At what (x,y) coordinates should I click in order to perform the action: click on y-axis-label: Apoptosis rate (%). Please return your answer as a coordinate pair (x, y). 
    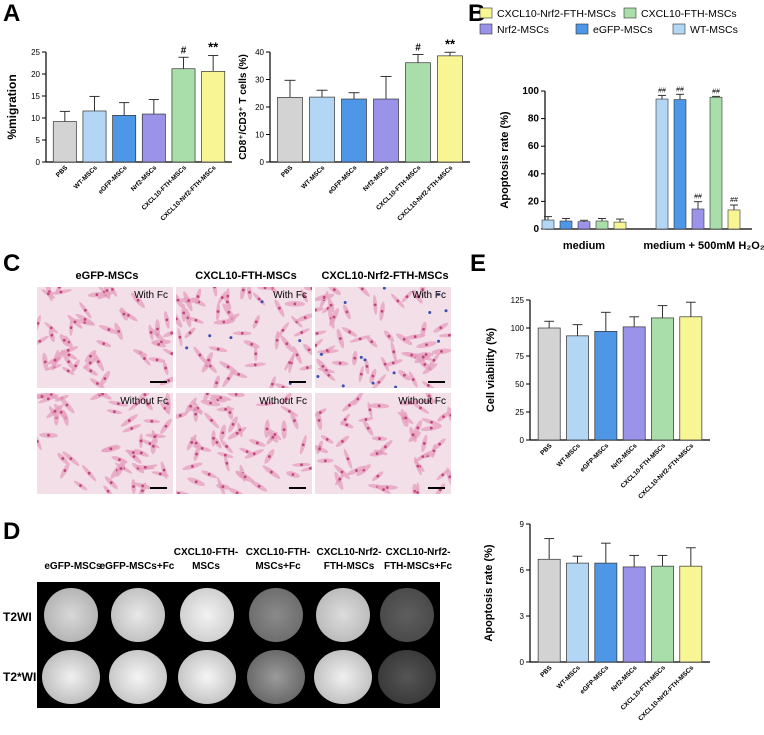
    Looking at the image, I should click on (505, 160).